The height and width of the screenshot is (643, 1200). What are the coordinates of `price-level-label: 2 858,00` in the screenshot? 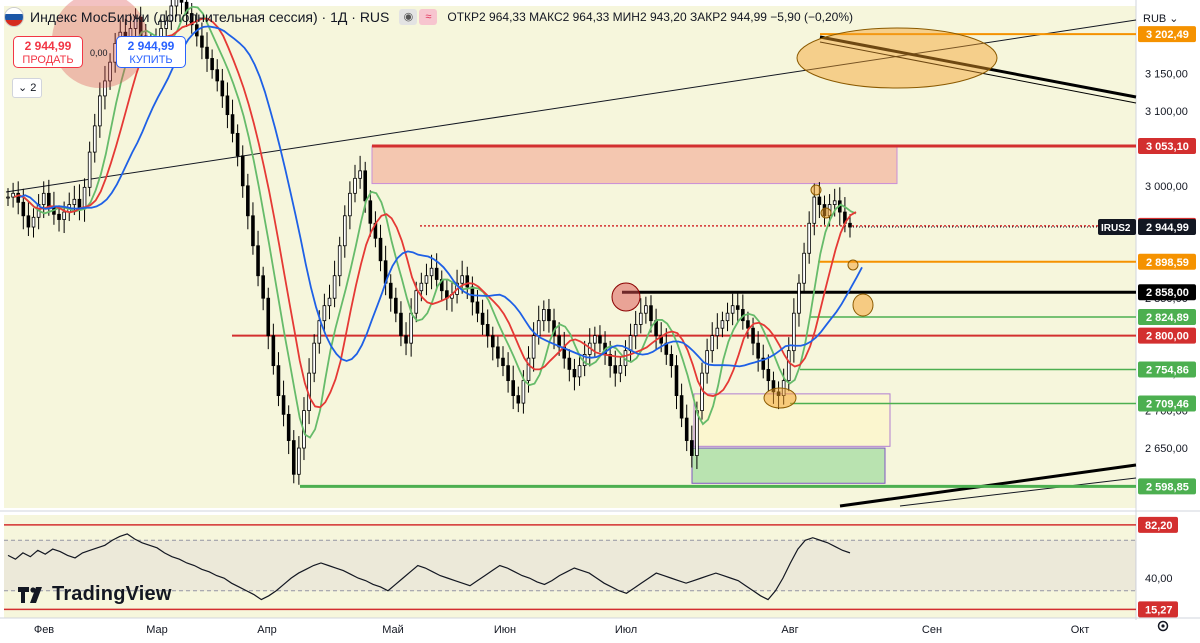 It's located at (1167, 293).